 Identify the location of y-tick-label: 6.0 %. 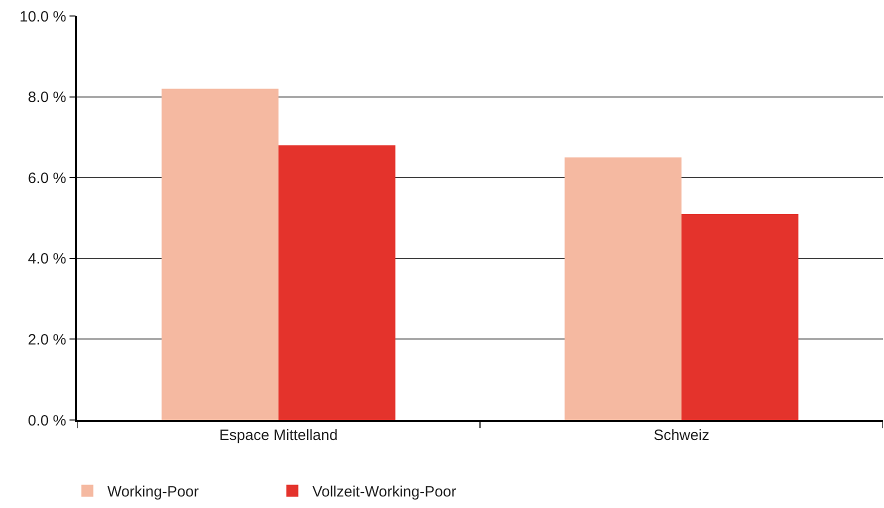
(47, 178).